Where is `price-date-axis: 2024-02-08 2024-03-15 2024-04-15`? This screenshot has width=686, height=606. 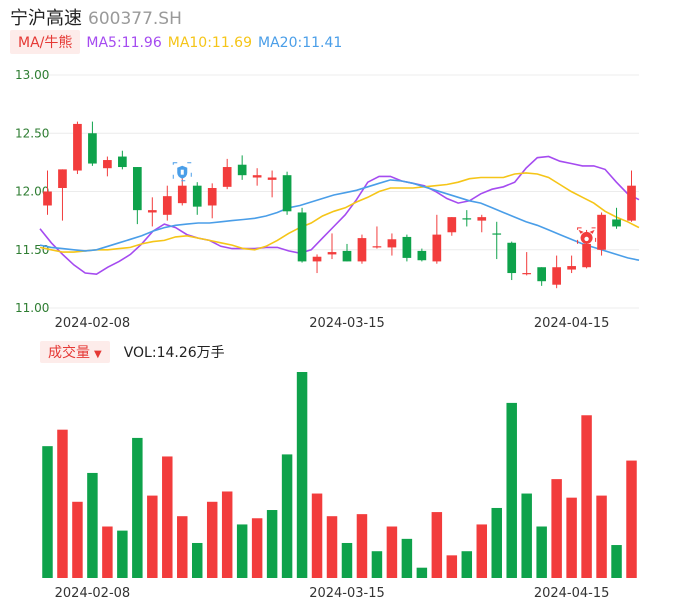 price-date-axis: 2024-02-08 2024-03-15 2024-04-15 is located at coordinates (332, 323).